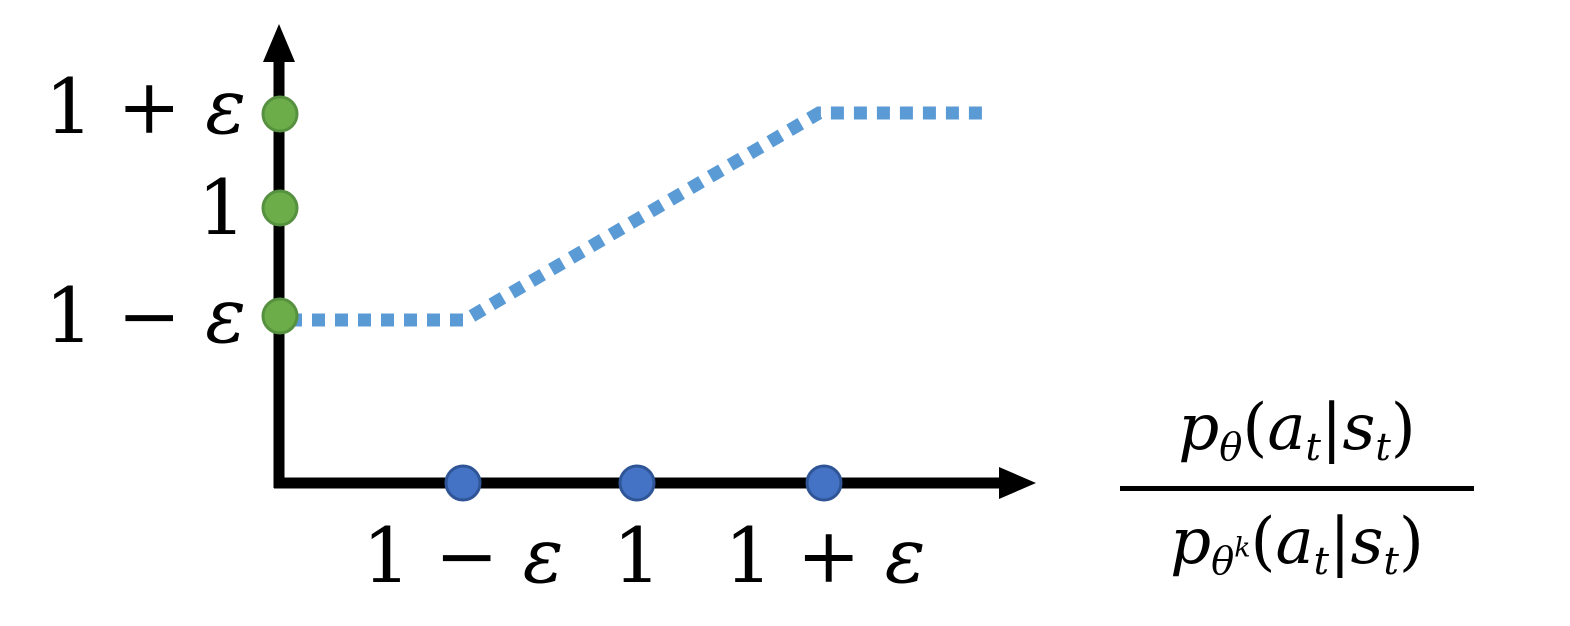 This screenshot has width=1570, height=626. I want to click on y-tick-text: 1, so click(221, 207).